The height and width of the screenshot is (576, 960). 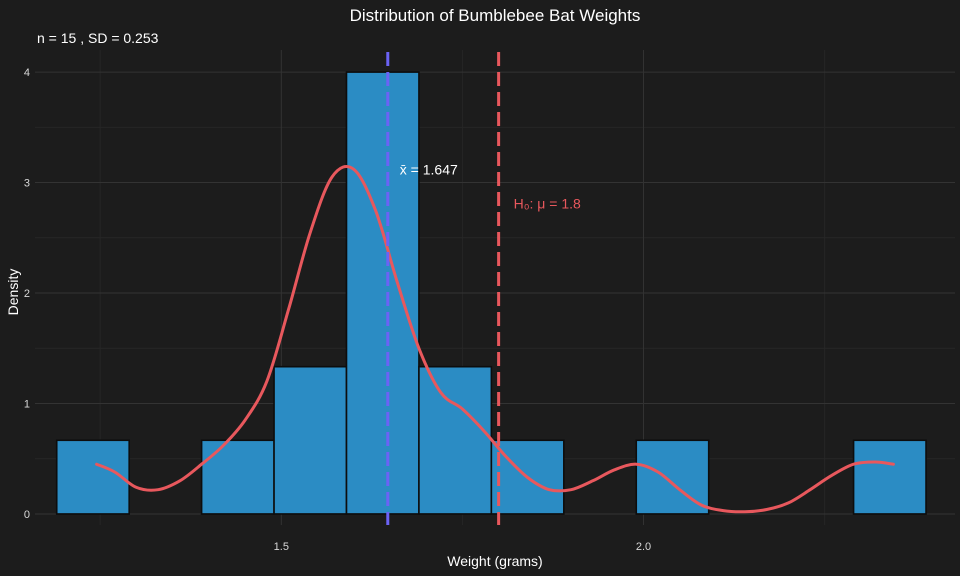 I want to click on x-axis-title: Weight (grams), so click(x=494, y=561).